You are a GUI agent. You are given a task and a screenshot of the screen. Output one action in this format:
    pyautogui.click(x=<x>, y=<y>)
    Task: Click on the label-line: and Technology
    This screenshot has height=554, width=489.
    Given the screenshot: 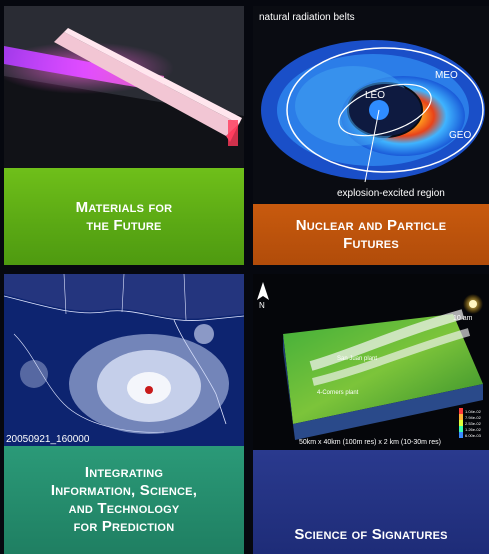 What is the action you would take?
    pyautogui.click(x=124, y=508)
    